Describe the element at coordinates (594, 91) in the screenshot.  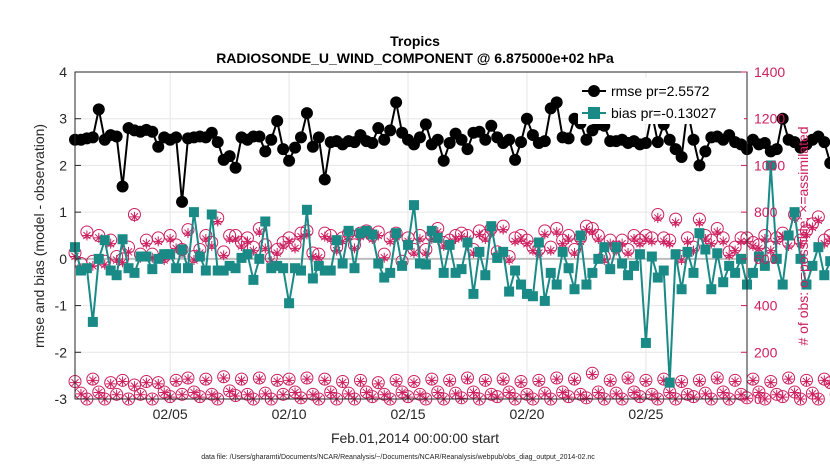
I see `legend-rmse-marker` at that location.